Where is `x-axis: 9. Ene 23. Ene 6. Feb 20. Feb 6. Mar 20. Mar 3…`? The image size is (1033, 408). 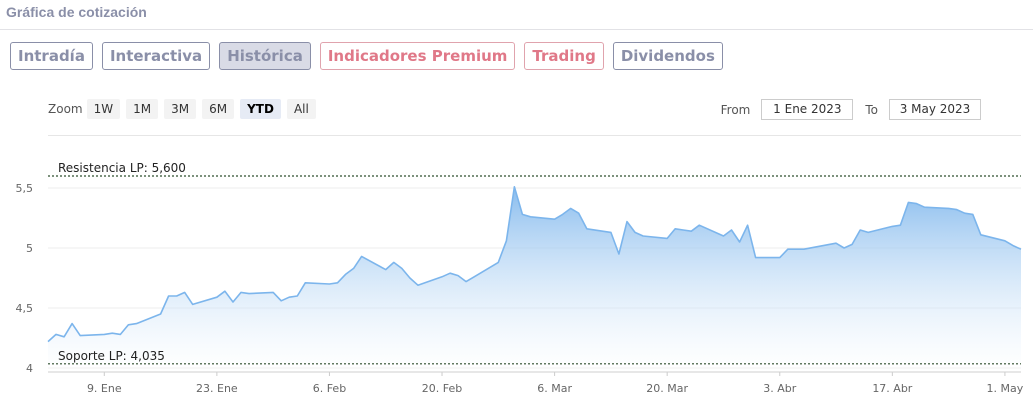
x-axis: 9. Ene 23. Ene 6. Feb 20. Feb 6. Mar 20. Mar 3… is located at coordinates (536, 383).